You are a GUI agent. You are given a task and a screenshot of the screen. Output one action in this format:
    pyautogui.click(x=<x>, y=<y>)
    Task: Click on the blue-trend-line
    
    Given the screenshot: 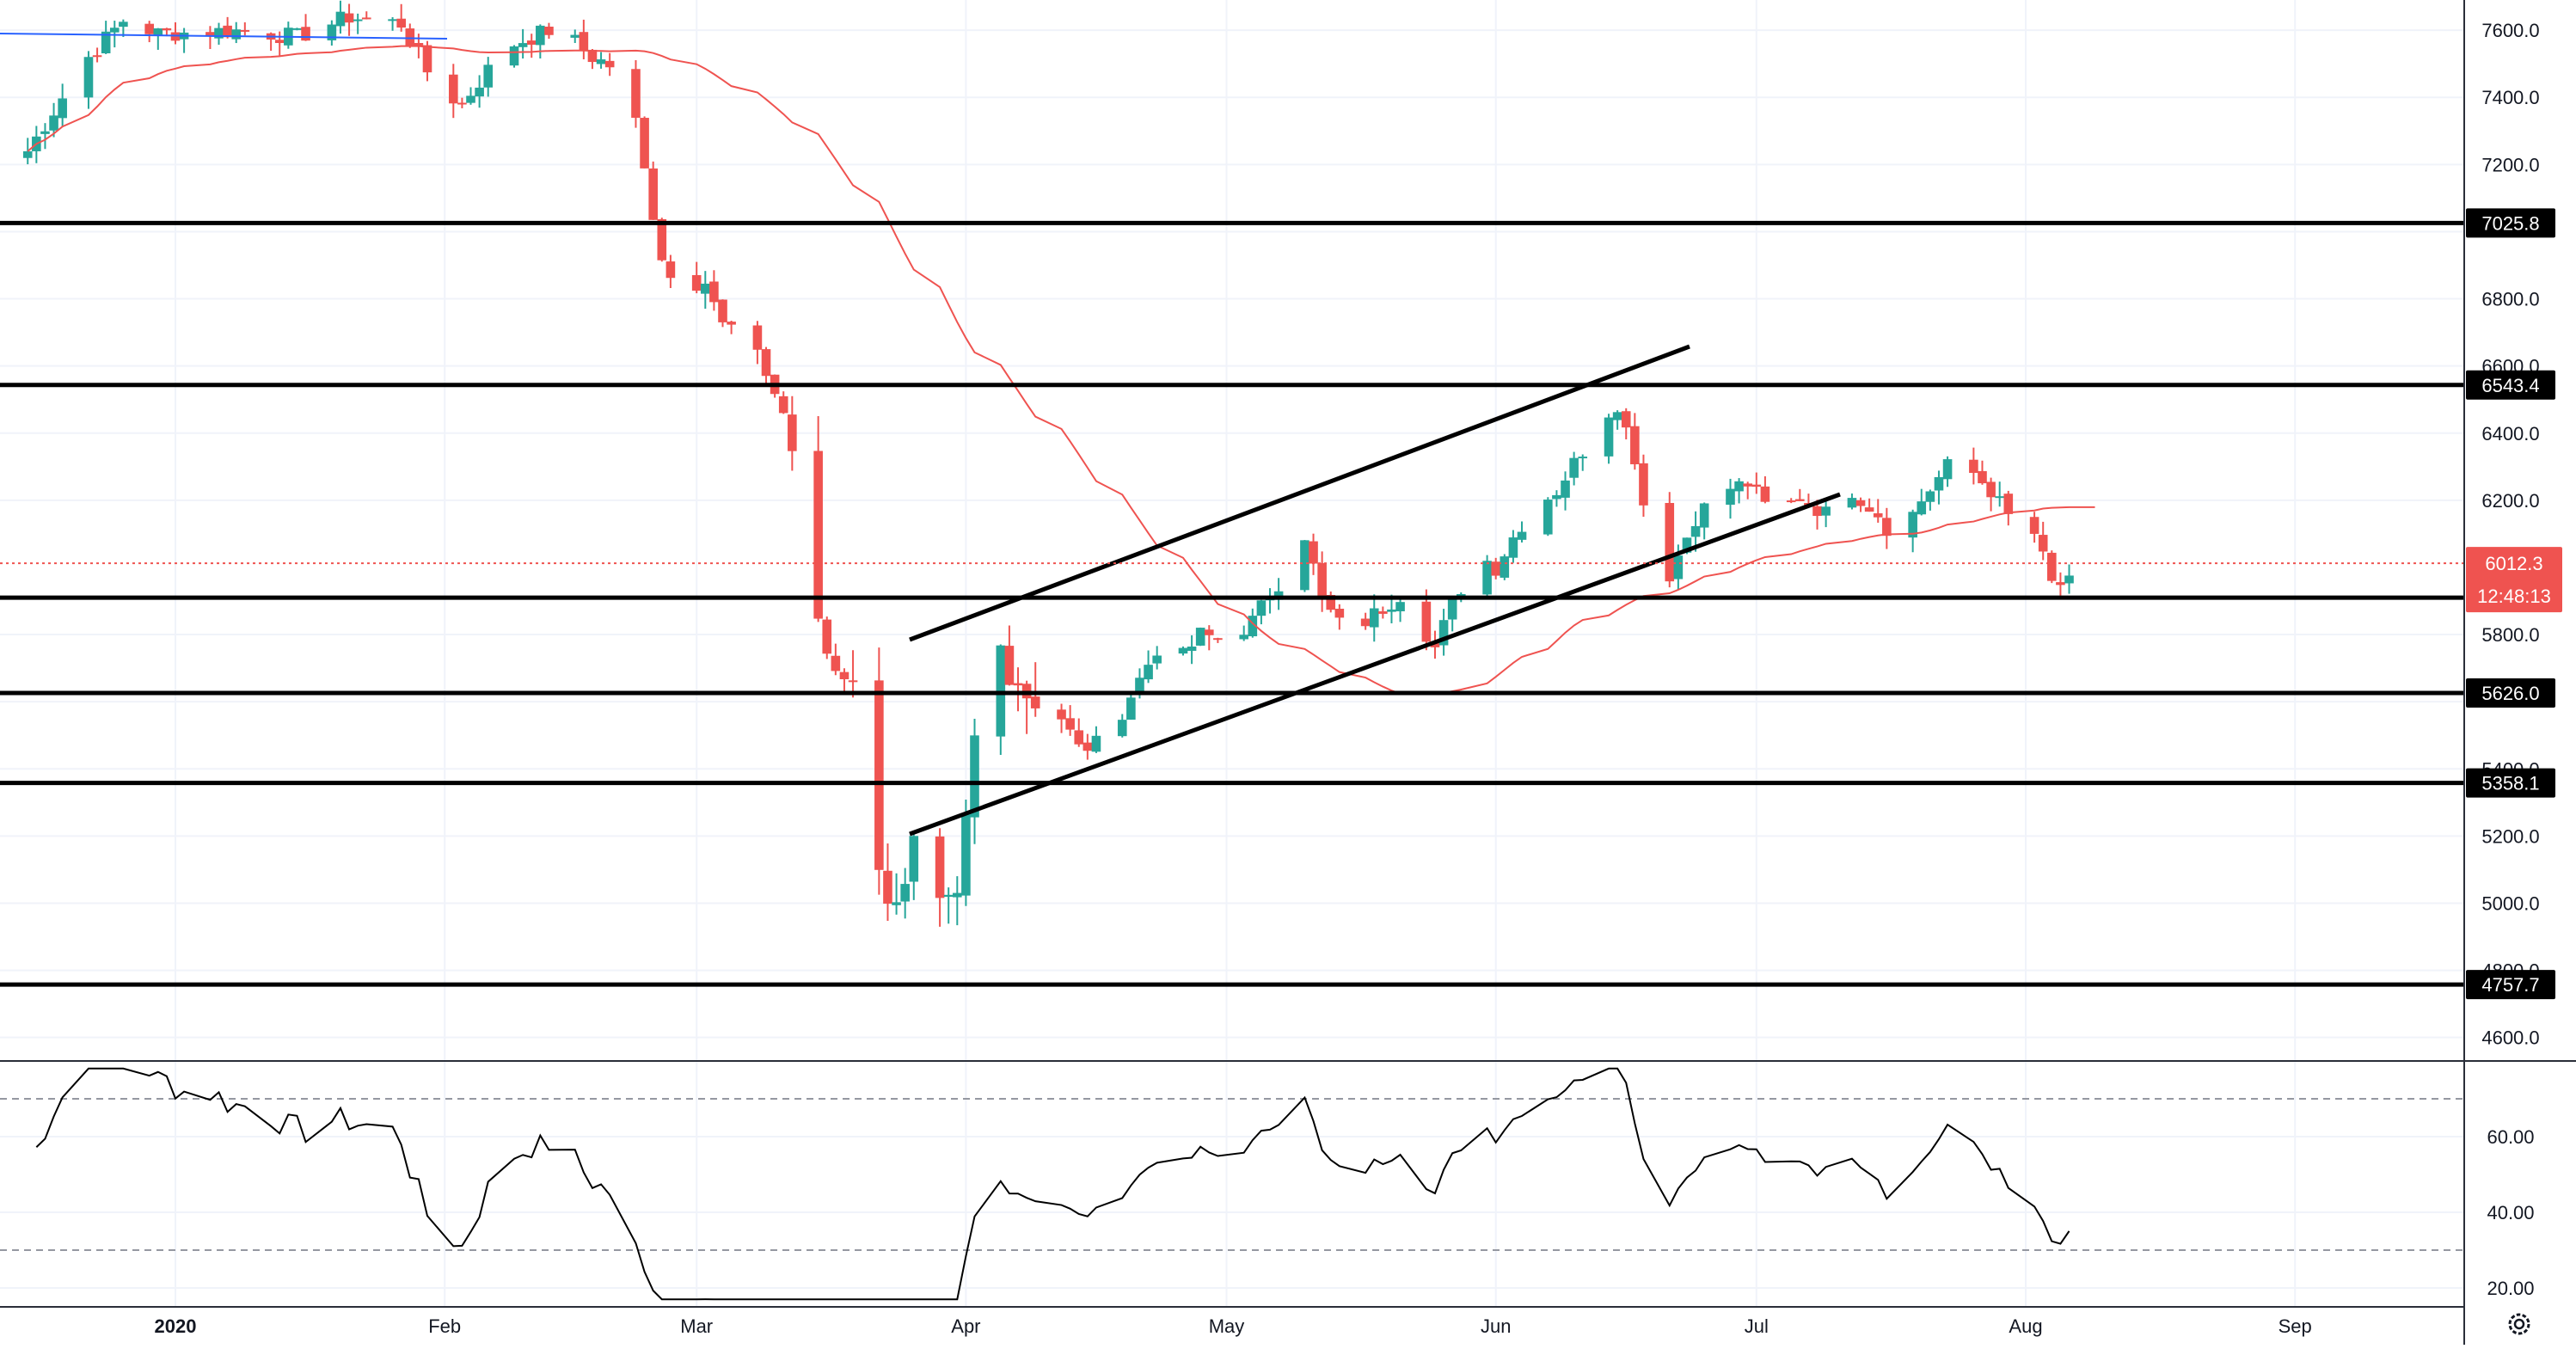 What is the action you would take?
    pyautogui.click(x=224, y=36)
    